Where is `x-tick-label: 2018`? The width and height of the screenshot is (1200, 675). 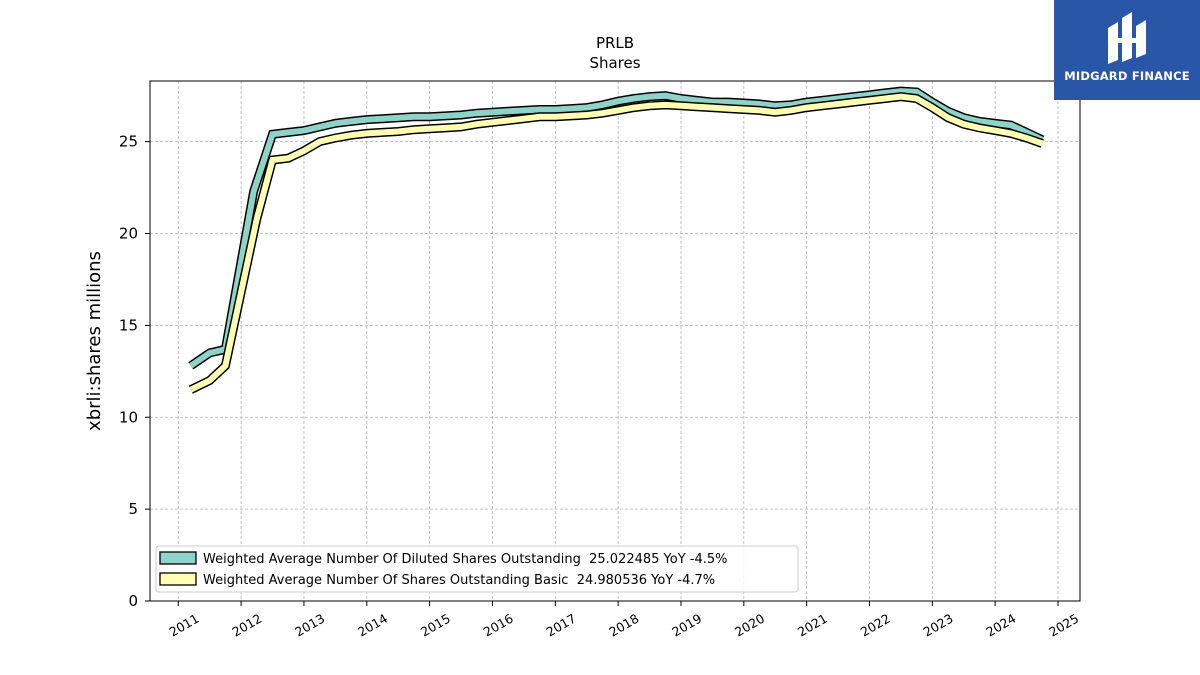
x-tick-label: 2018 is located at coordinates (623, 625).